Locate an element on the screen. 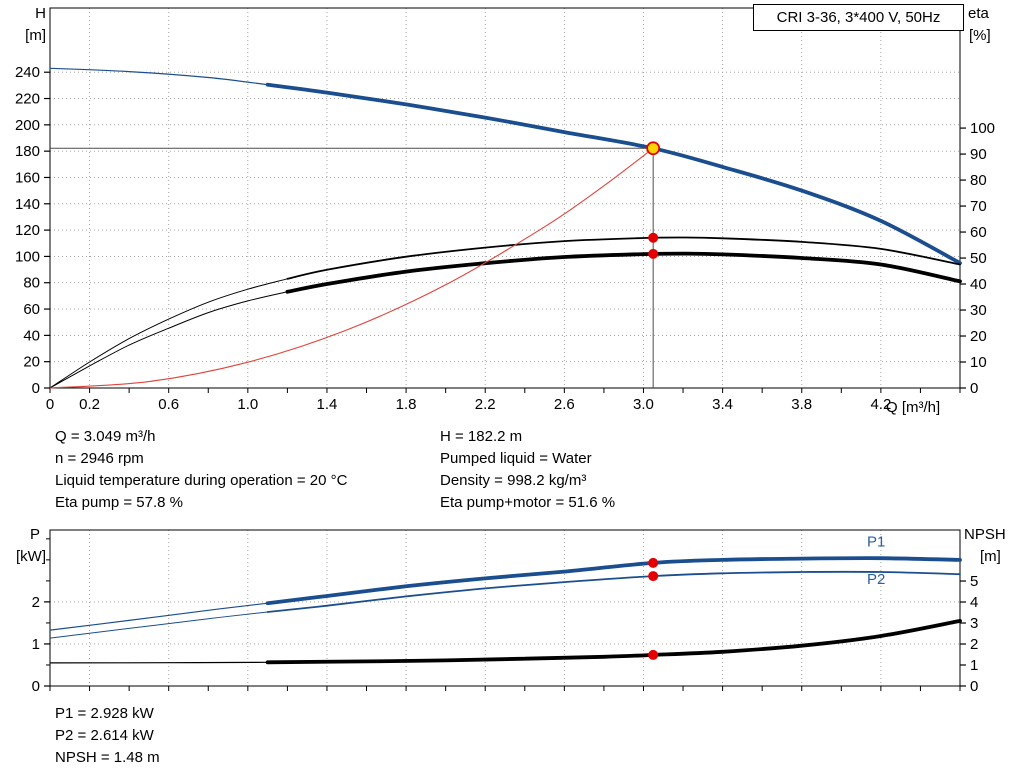 This screenshot has height=781, width=1024. result-p2: P2 = 2.614 kW is located at coordinates (104, 735).